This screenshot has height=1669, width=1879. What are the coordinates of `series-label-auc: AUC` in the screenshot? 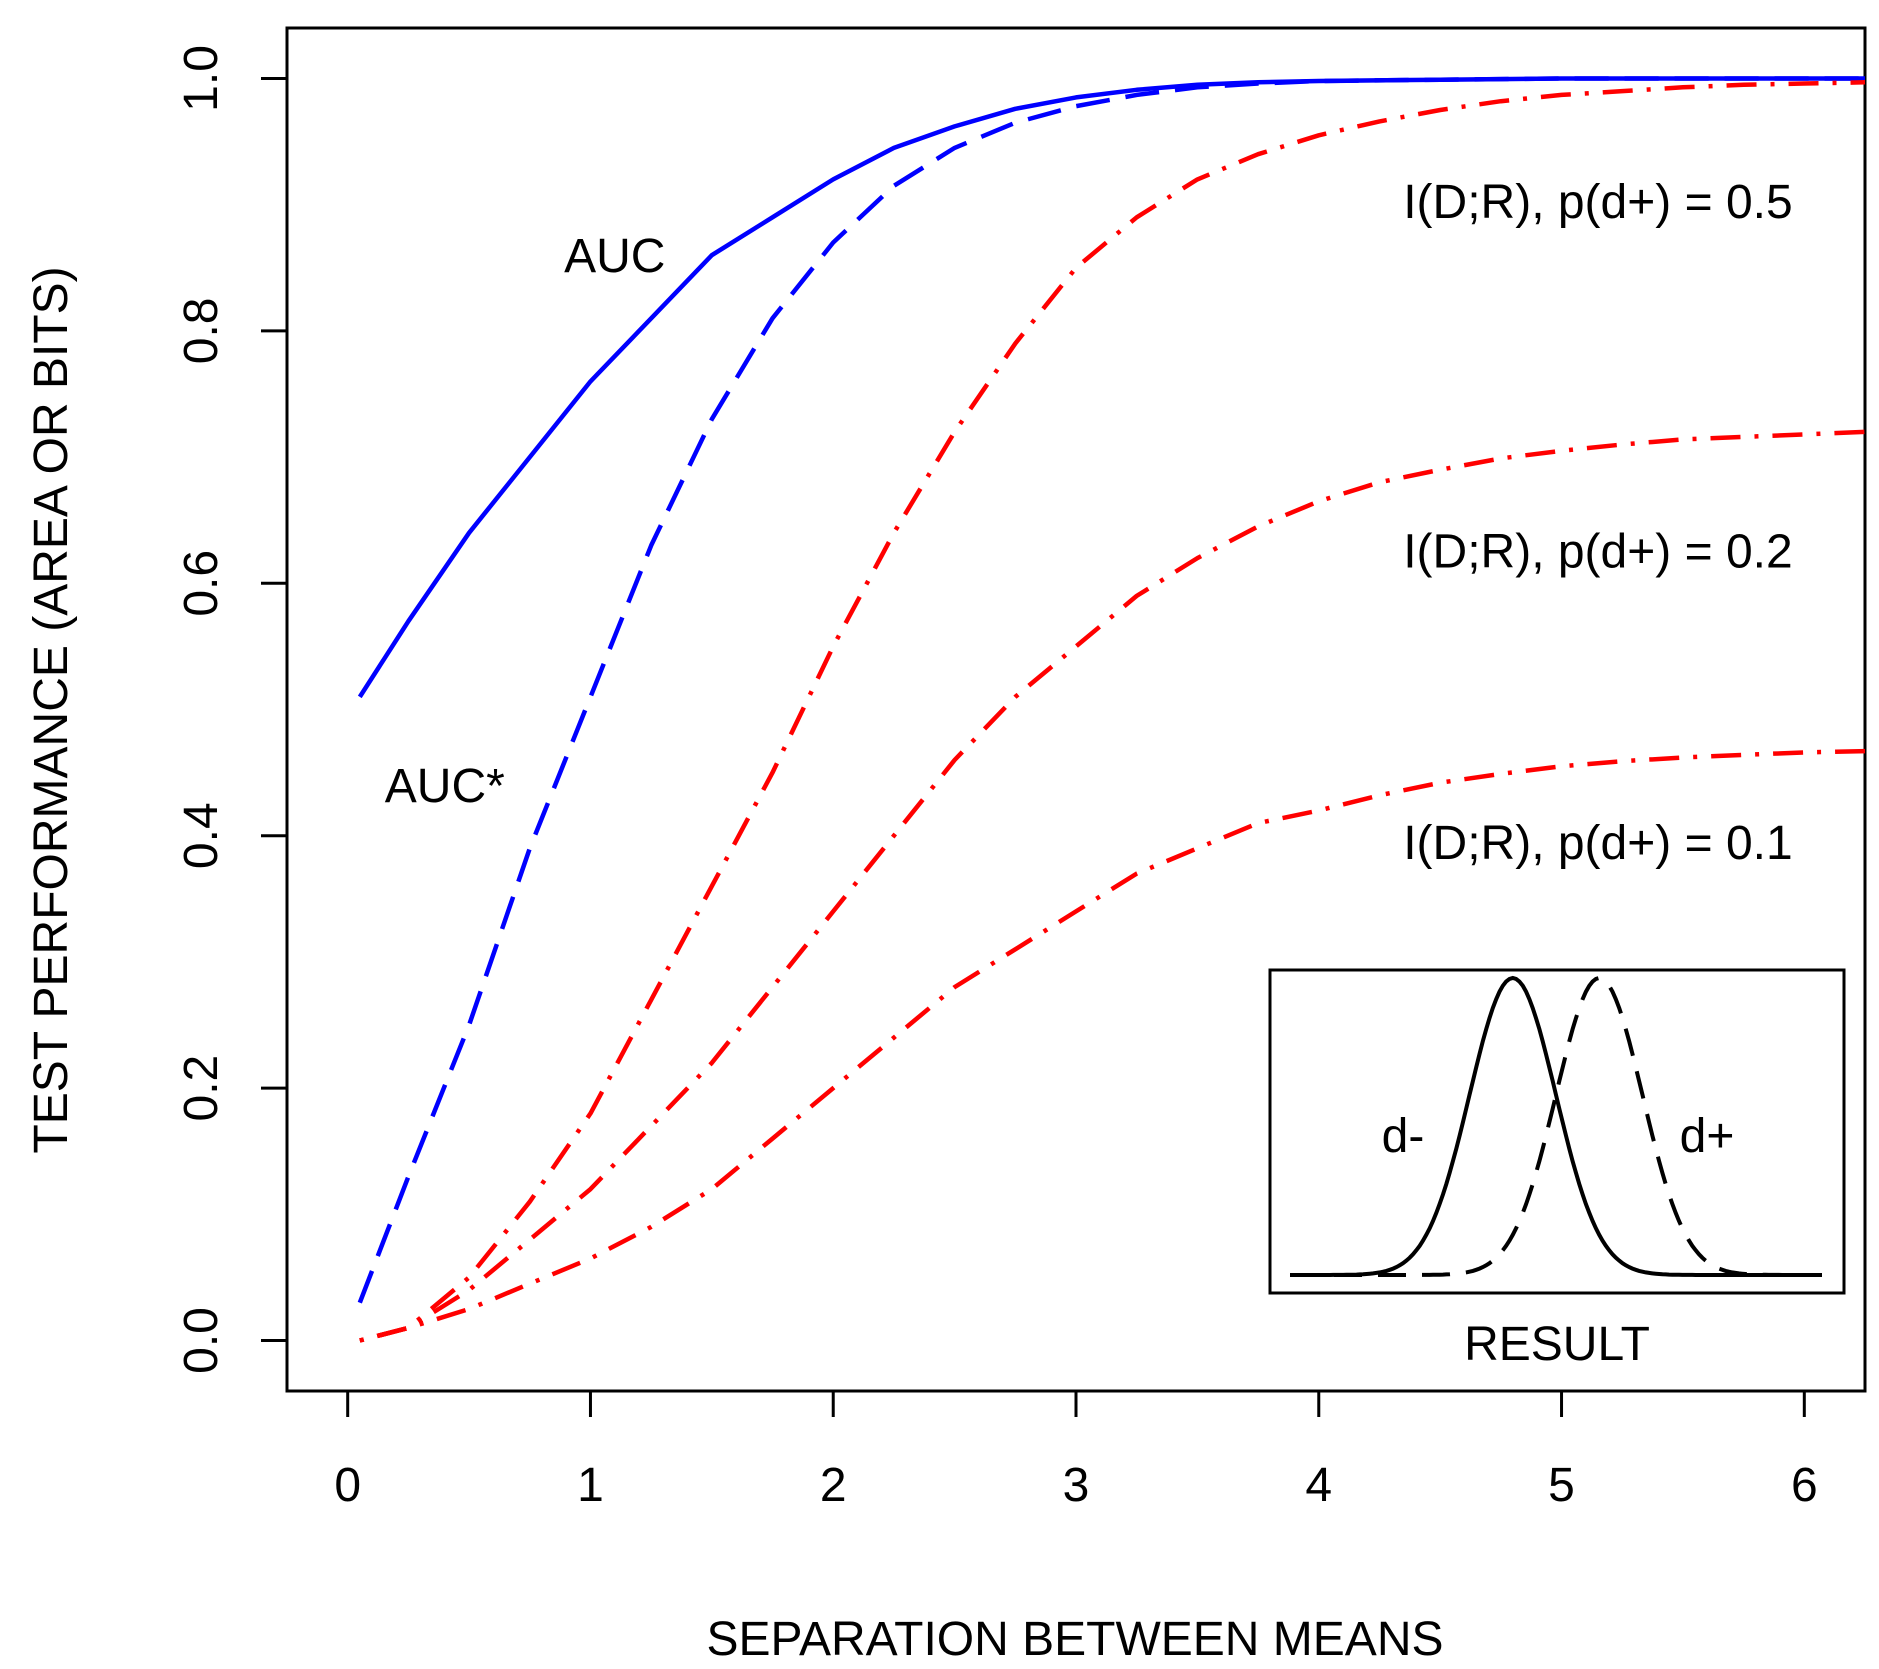 It's located at (614, 256).